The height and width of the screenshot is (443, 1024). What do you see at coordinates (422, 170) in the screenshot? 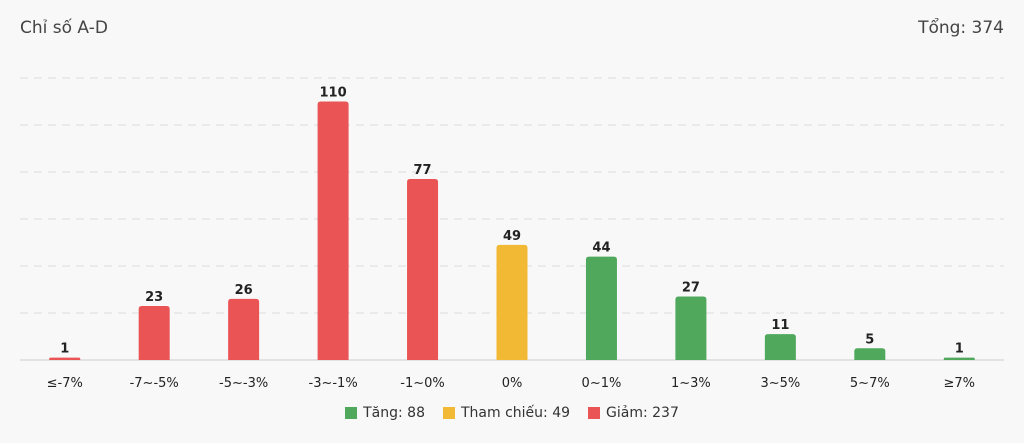
I see `bar-value-label: 77` at bounding box center [422, 170].